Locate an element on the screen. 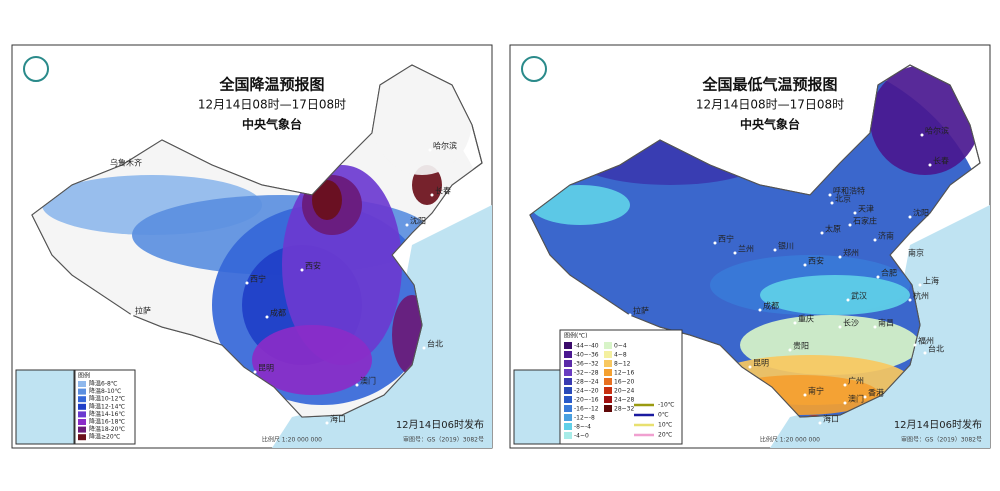 This screenshot has height=491, width=1000. legend-label: 降温12-14℃ is located at coordinates (107, 406).